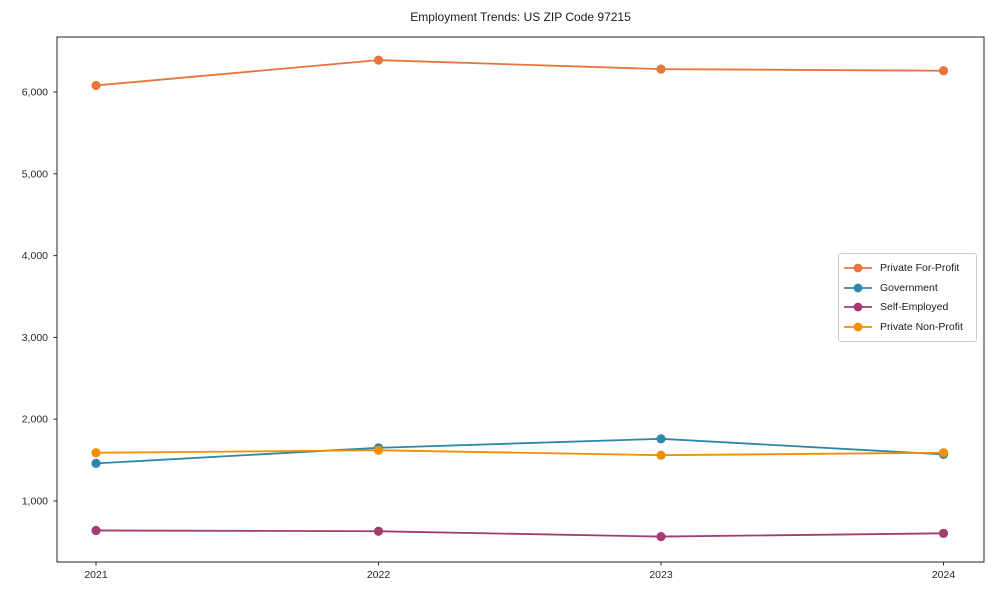  What do you see at coordinates (858, 288) in the screenshot?
I see `legend-marker-government` at bounding box center [858, 288].